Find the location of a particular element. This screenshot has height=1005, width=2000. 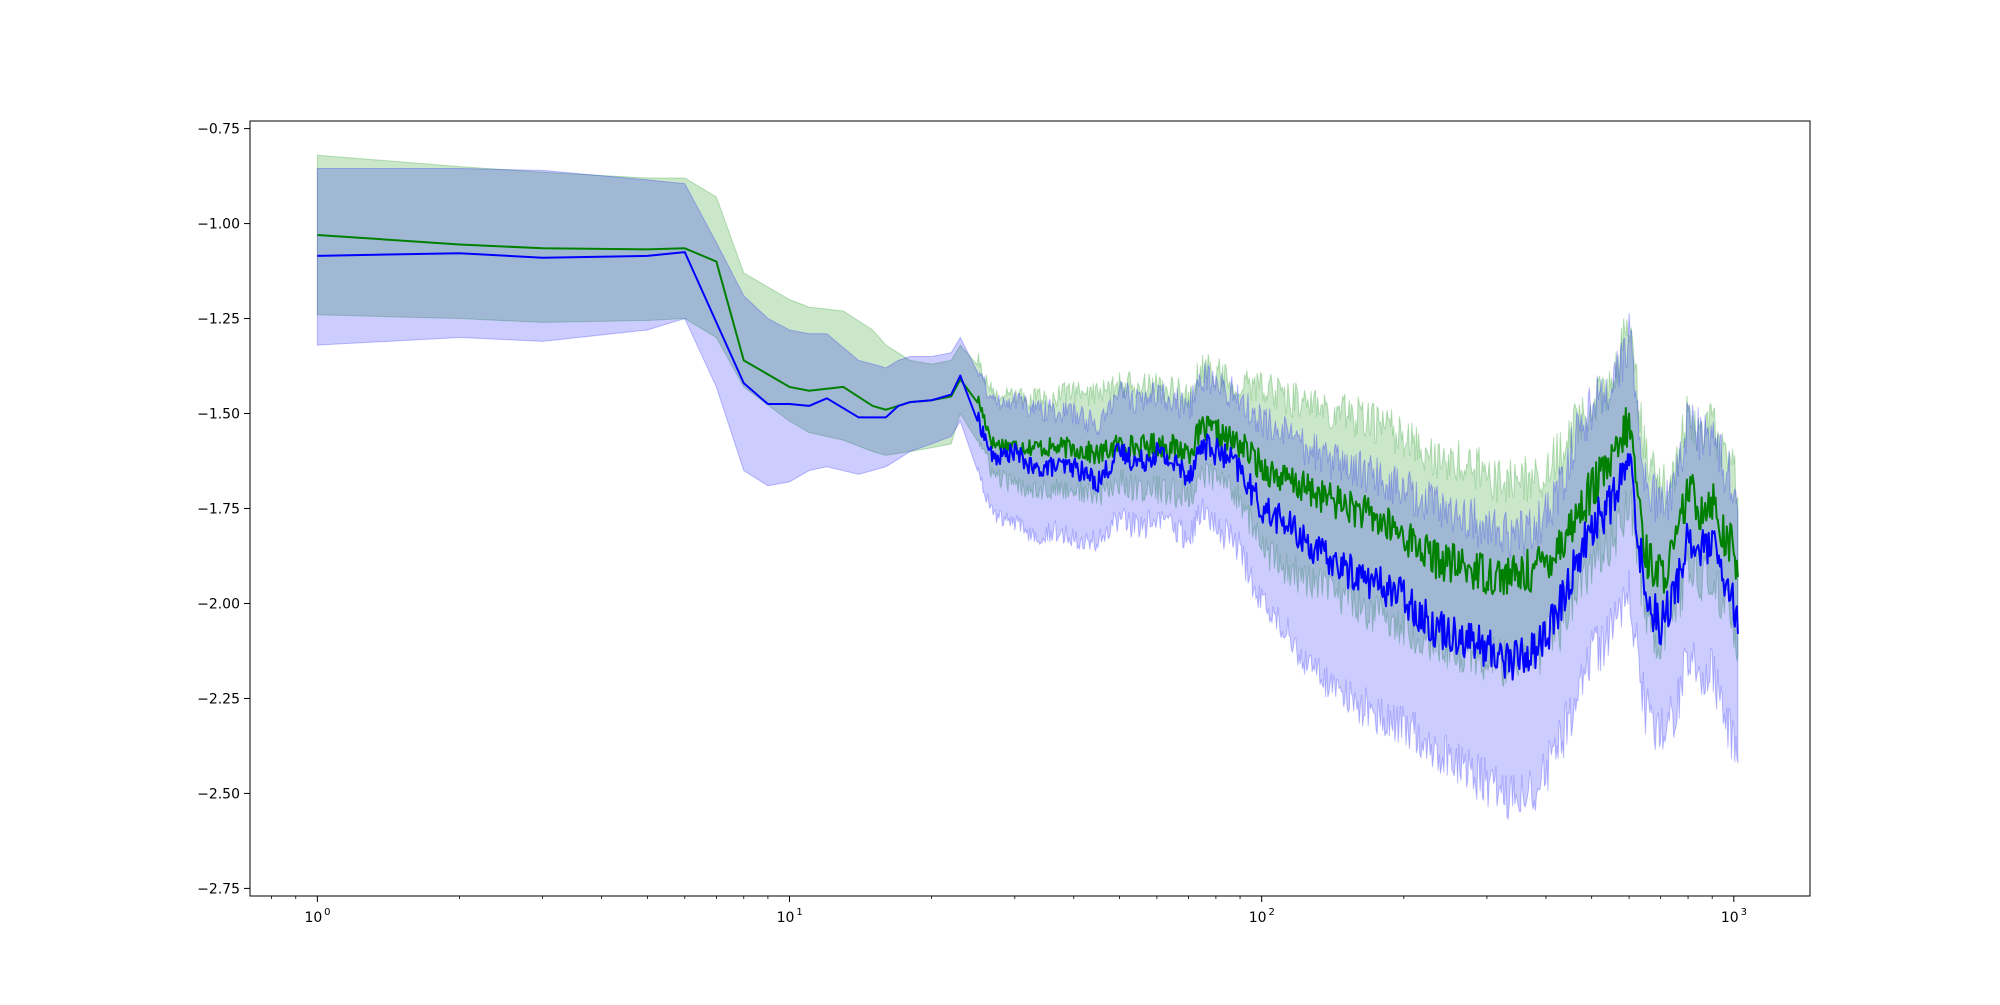

y-tick-label: −1.00 is located at coordinates (218, 225).